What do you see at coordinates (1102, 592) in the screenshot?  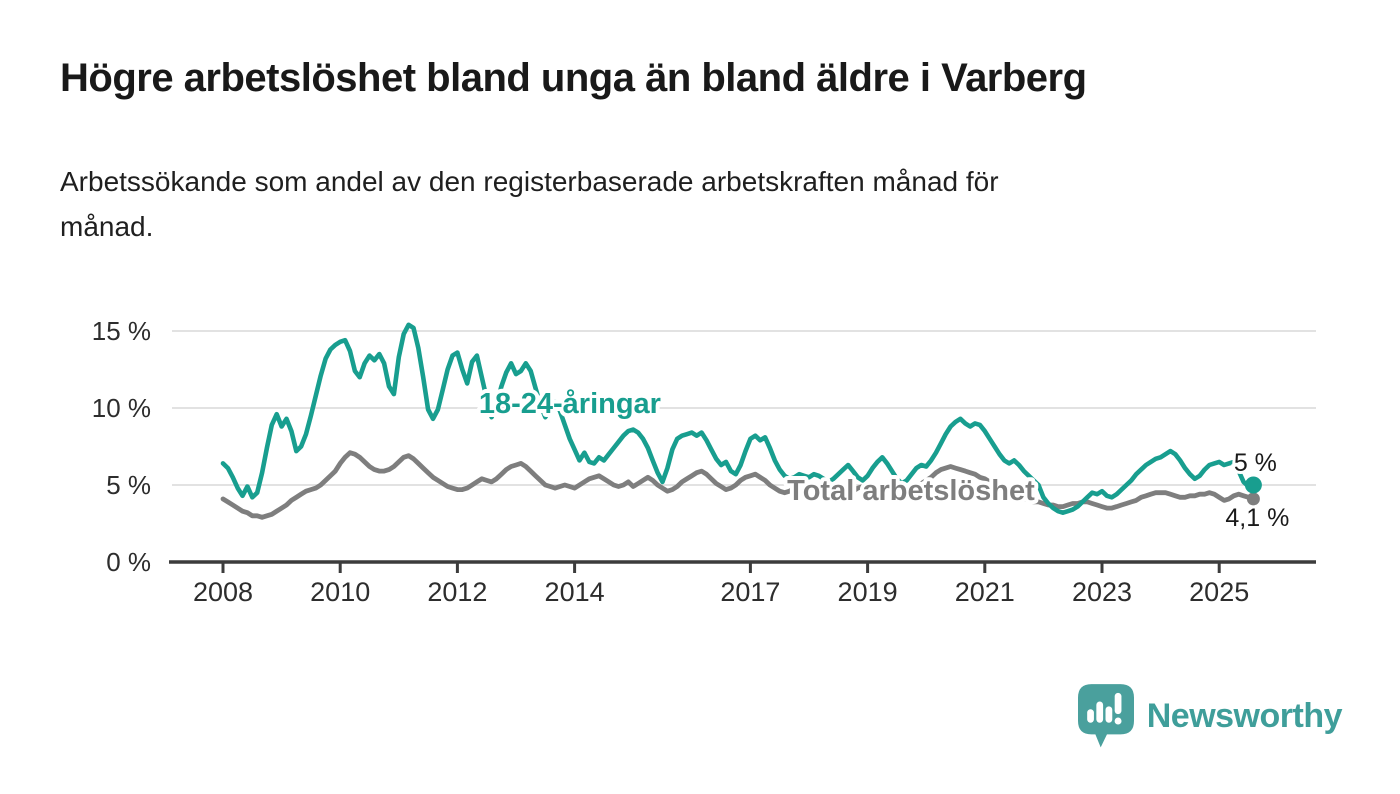 I see `x-tick-label-2023: 2023` at bounding box center [1102, 592].